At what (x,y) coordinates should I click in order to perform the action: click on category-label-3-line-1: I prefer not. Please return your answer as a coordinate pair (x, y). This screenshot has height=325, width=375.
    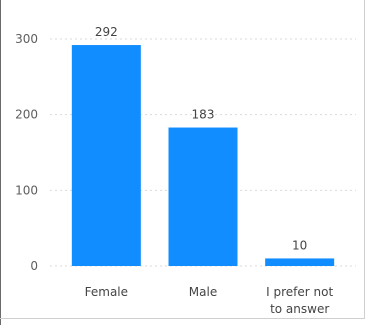
    Looking at the image, I should click on (299, 292).